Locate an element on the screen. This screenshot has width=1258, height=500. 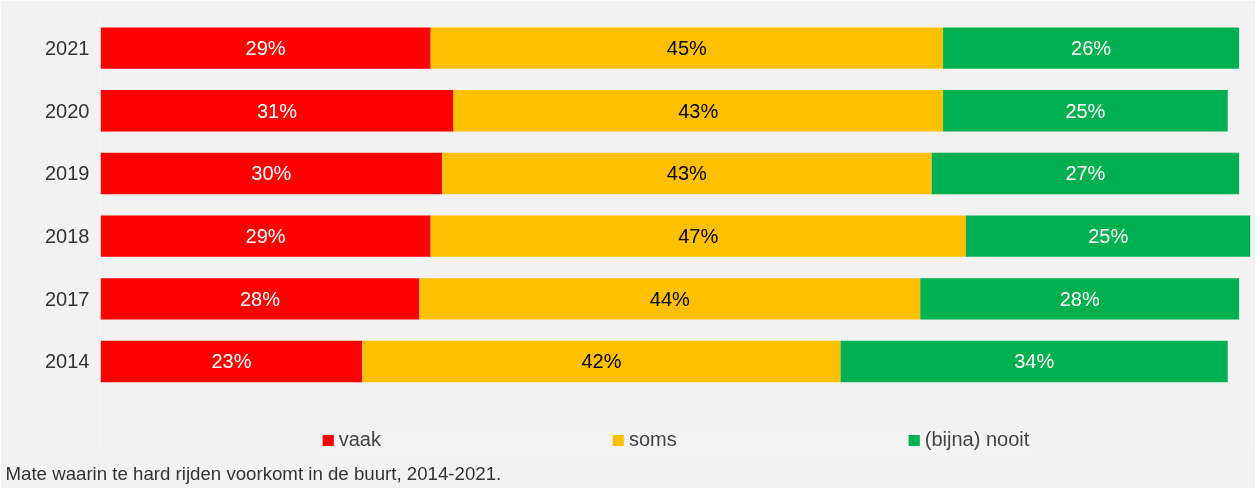
data-label: 26% is located at coordinates (1091, 48).